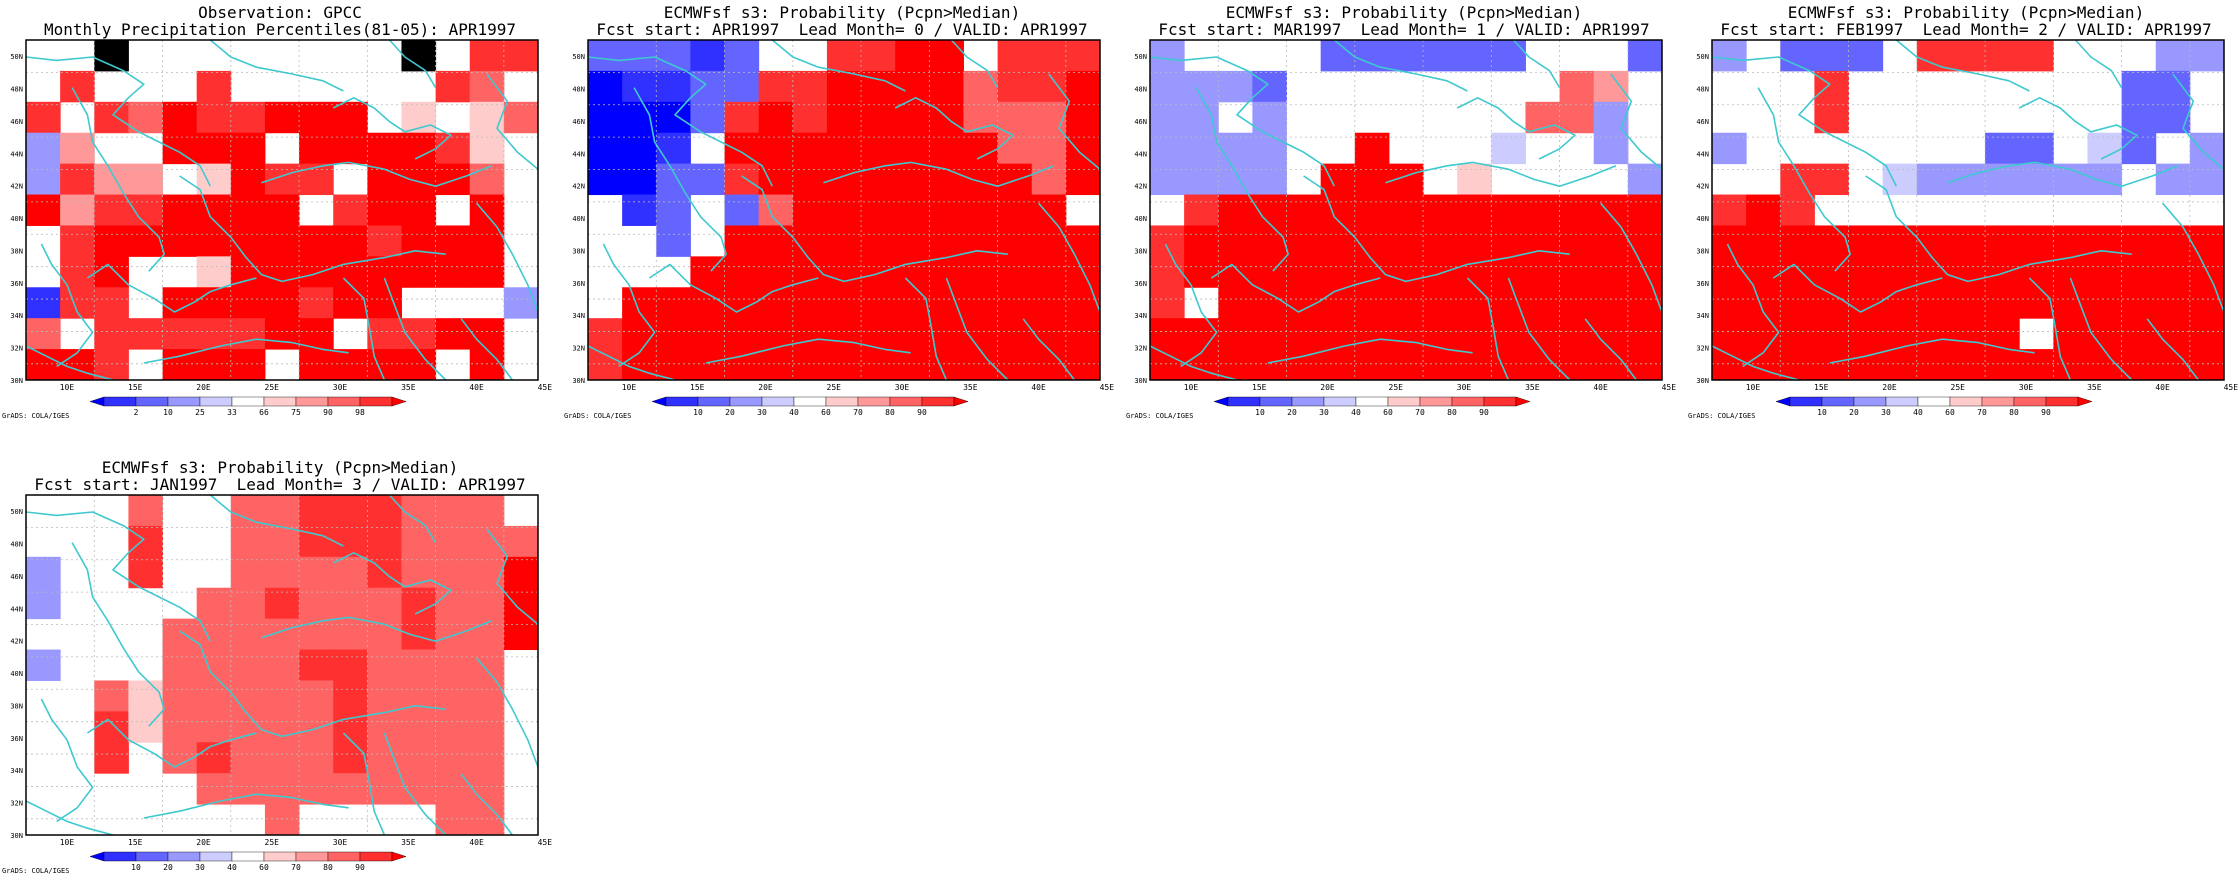  I want to click on lat-label: 40N, so click(1702, 219).